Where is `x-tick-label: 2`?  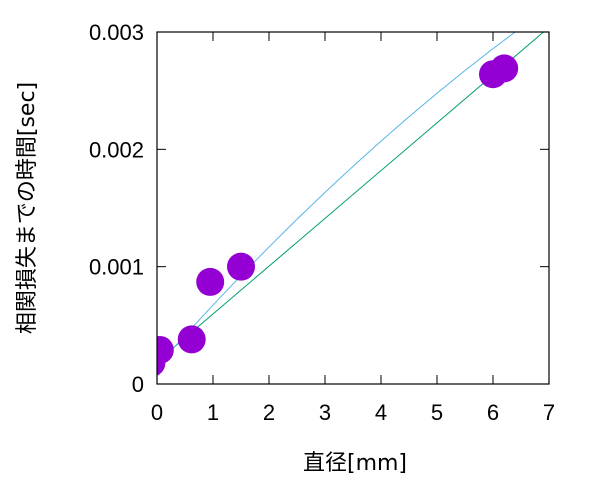 x-tick-label: 2 is located at coordinates (269, 412).